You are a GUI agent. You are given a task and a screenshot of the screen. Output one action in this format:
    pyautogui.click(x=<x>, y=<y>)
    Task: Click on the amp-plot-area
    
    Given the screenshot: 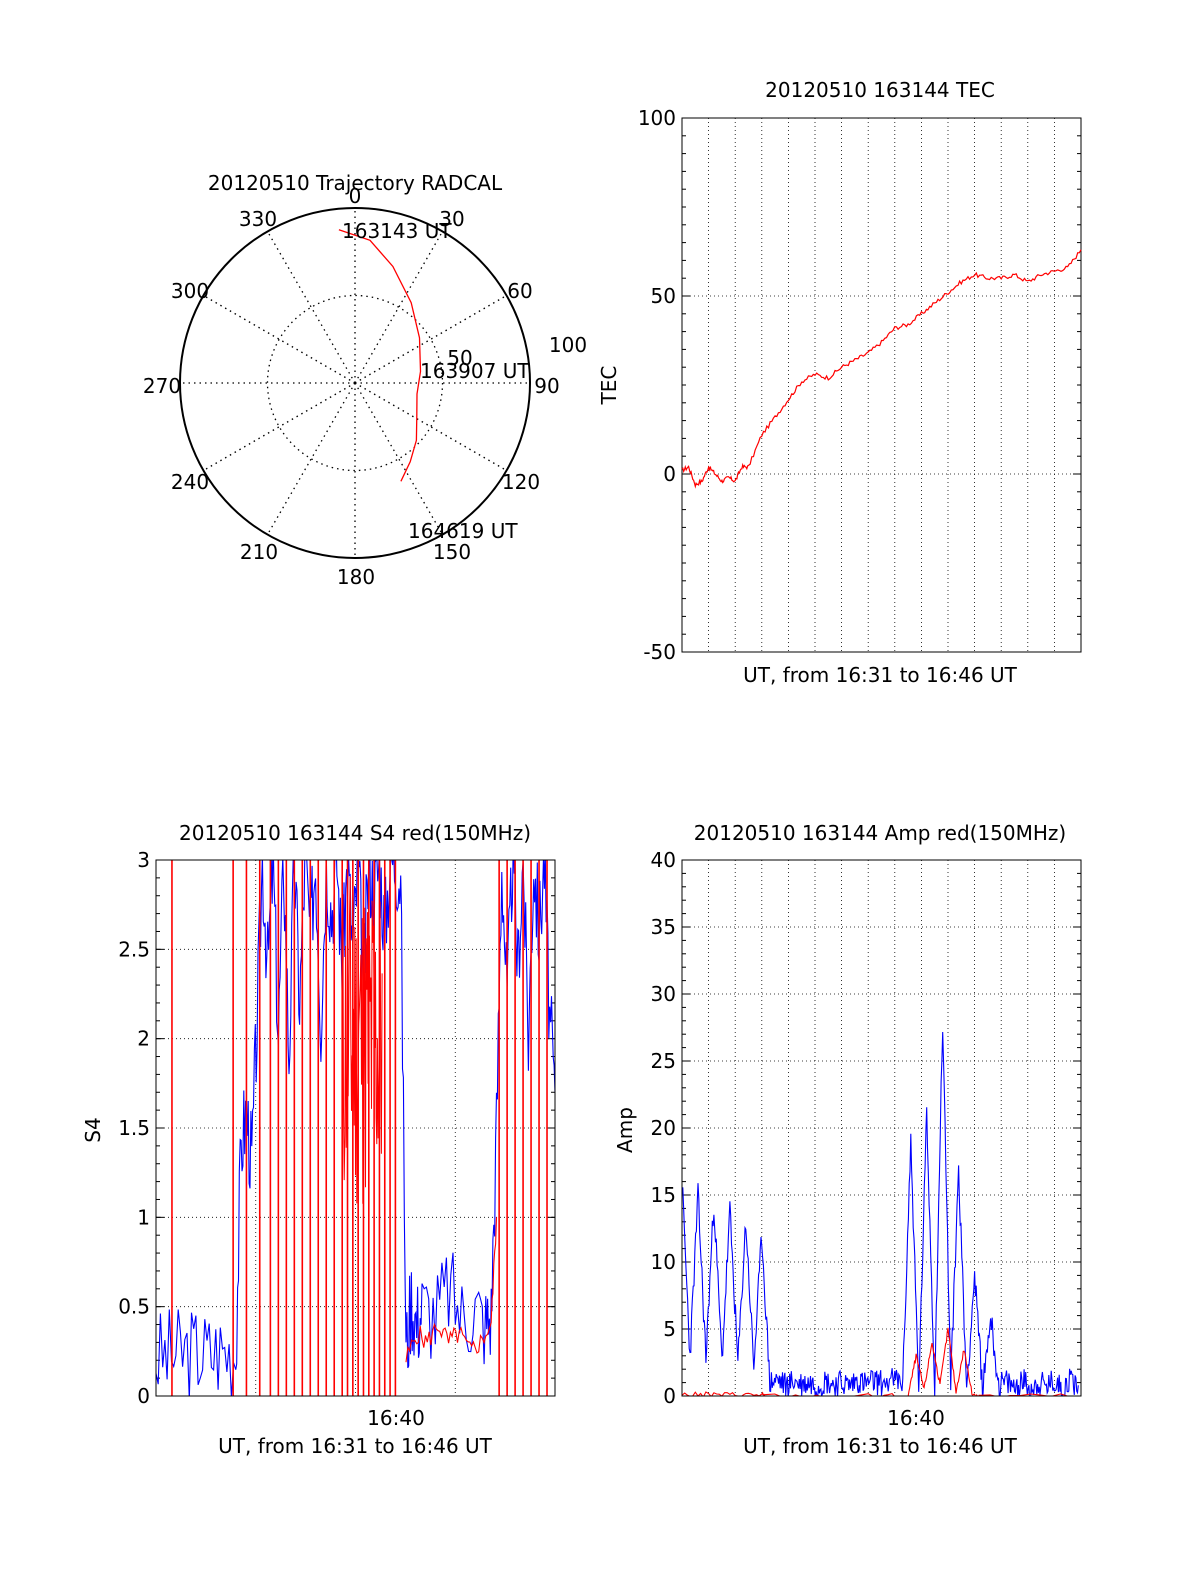 What is the action you would take?
    pyautogui.click(x=881, y=1213)
    